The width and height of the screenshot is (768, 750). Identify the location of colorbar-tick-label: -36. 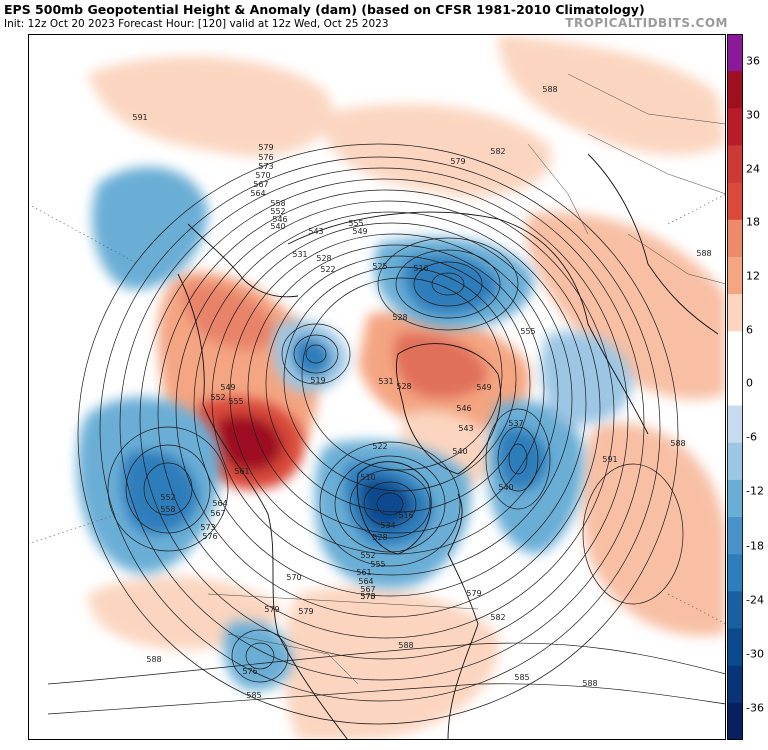
(755, 708).